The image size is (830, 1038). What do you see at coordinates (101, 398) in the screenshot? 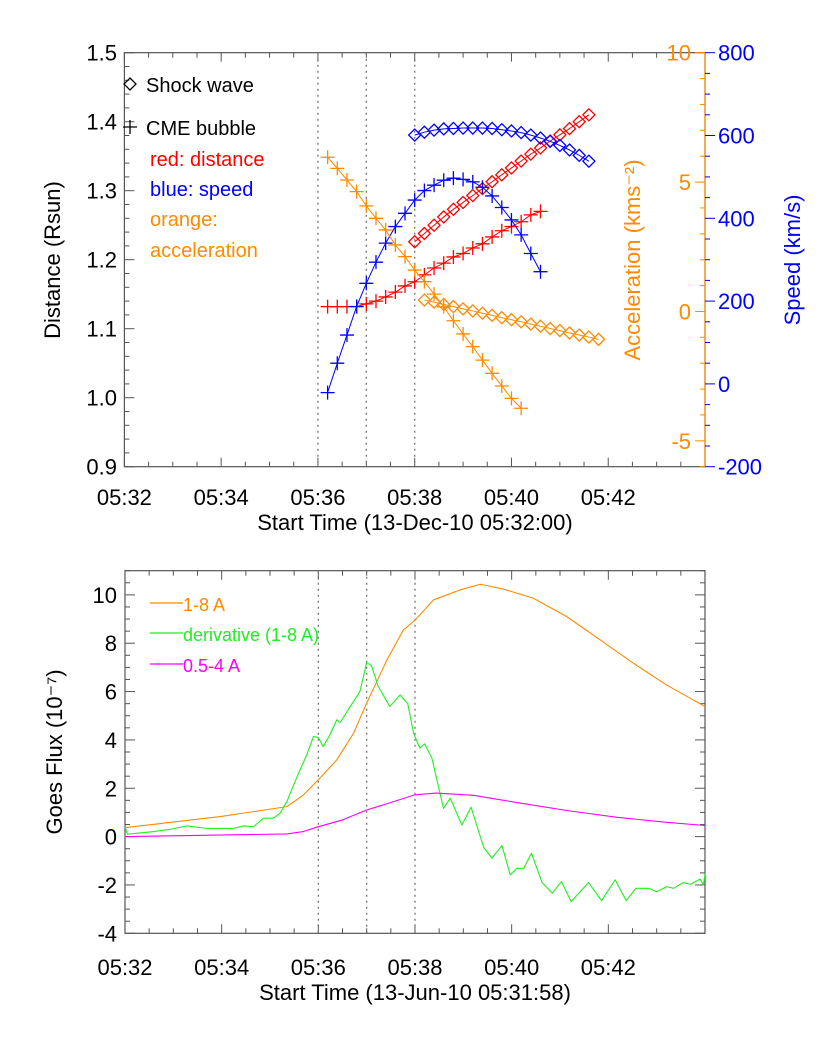
I see `distance-tick-label: 1.0` at bounding box center [101, 398].